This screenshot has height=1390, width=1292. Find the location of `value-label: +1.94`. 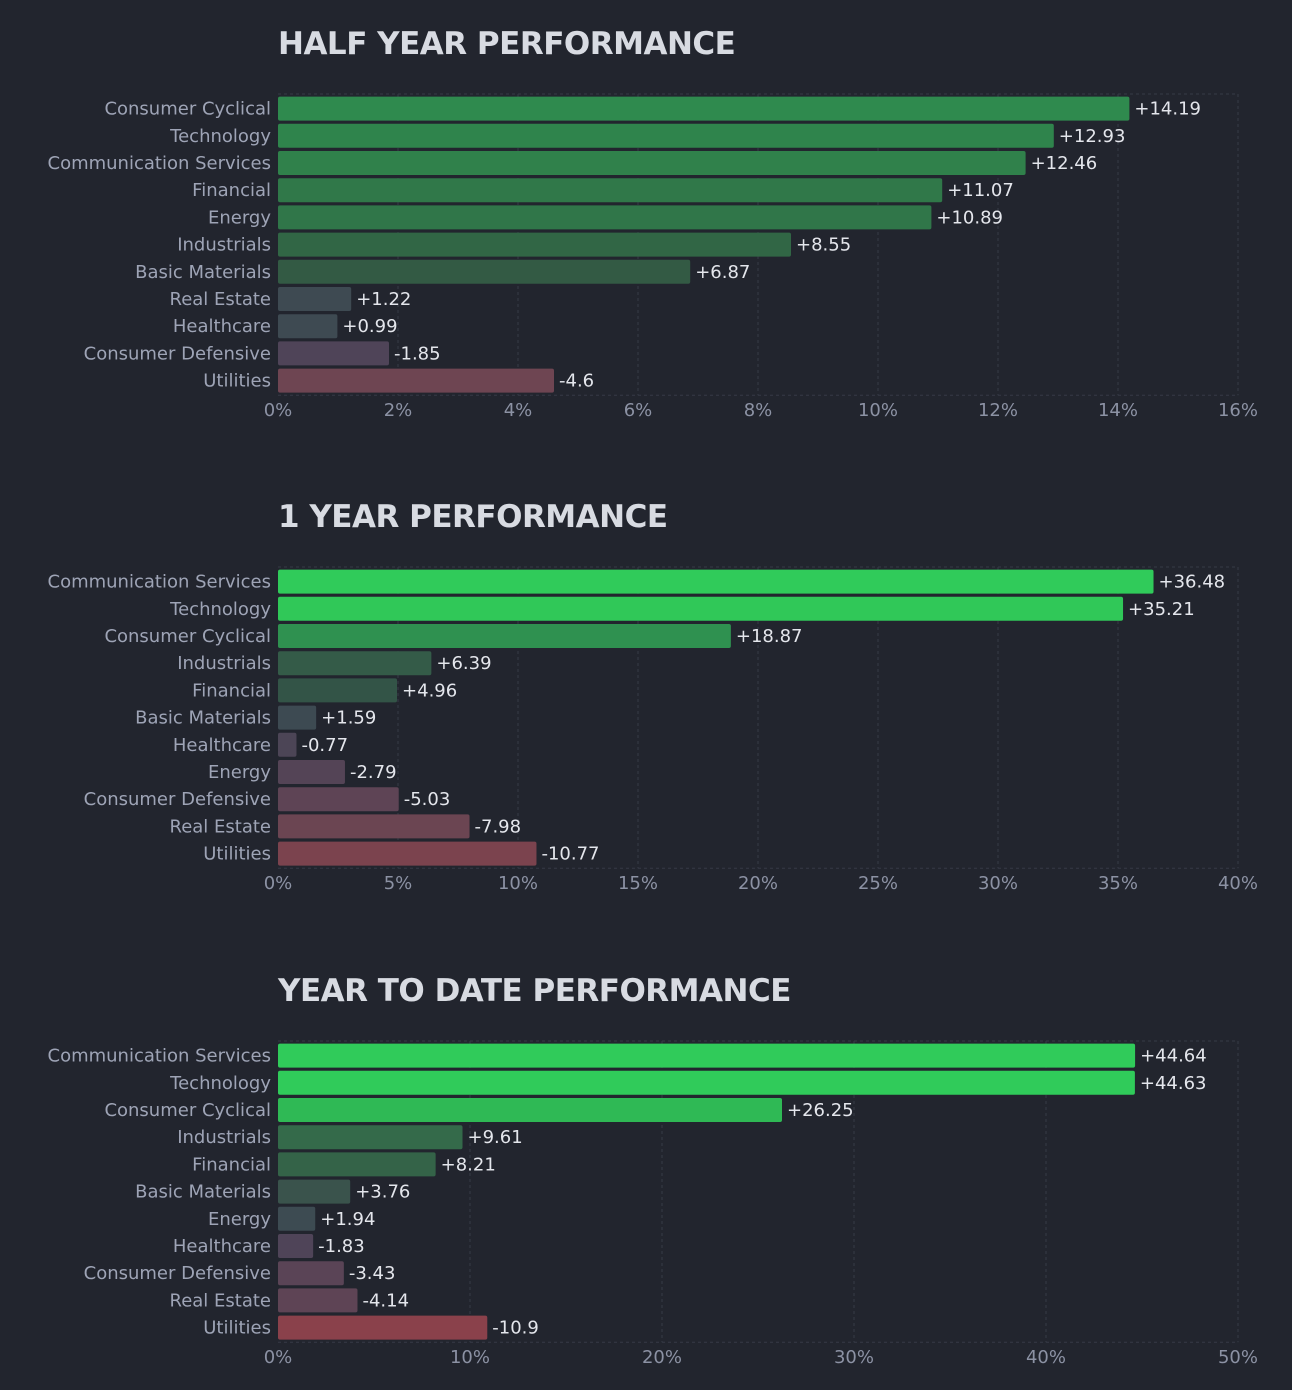

value-label: +1.94 is located at coordinates (347, 1219).